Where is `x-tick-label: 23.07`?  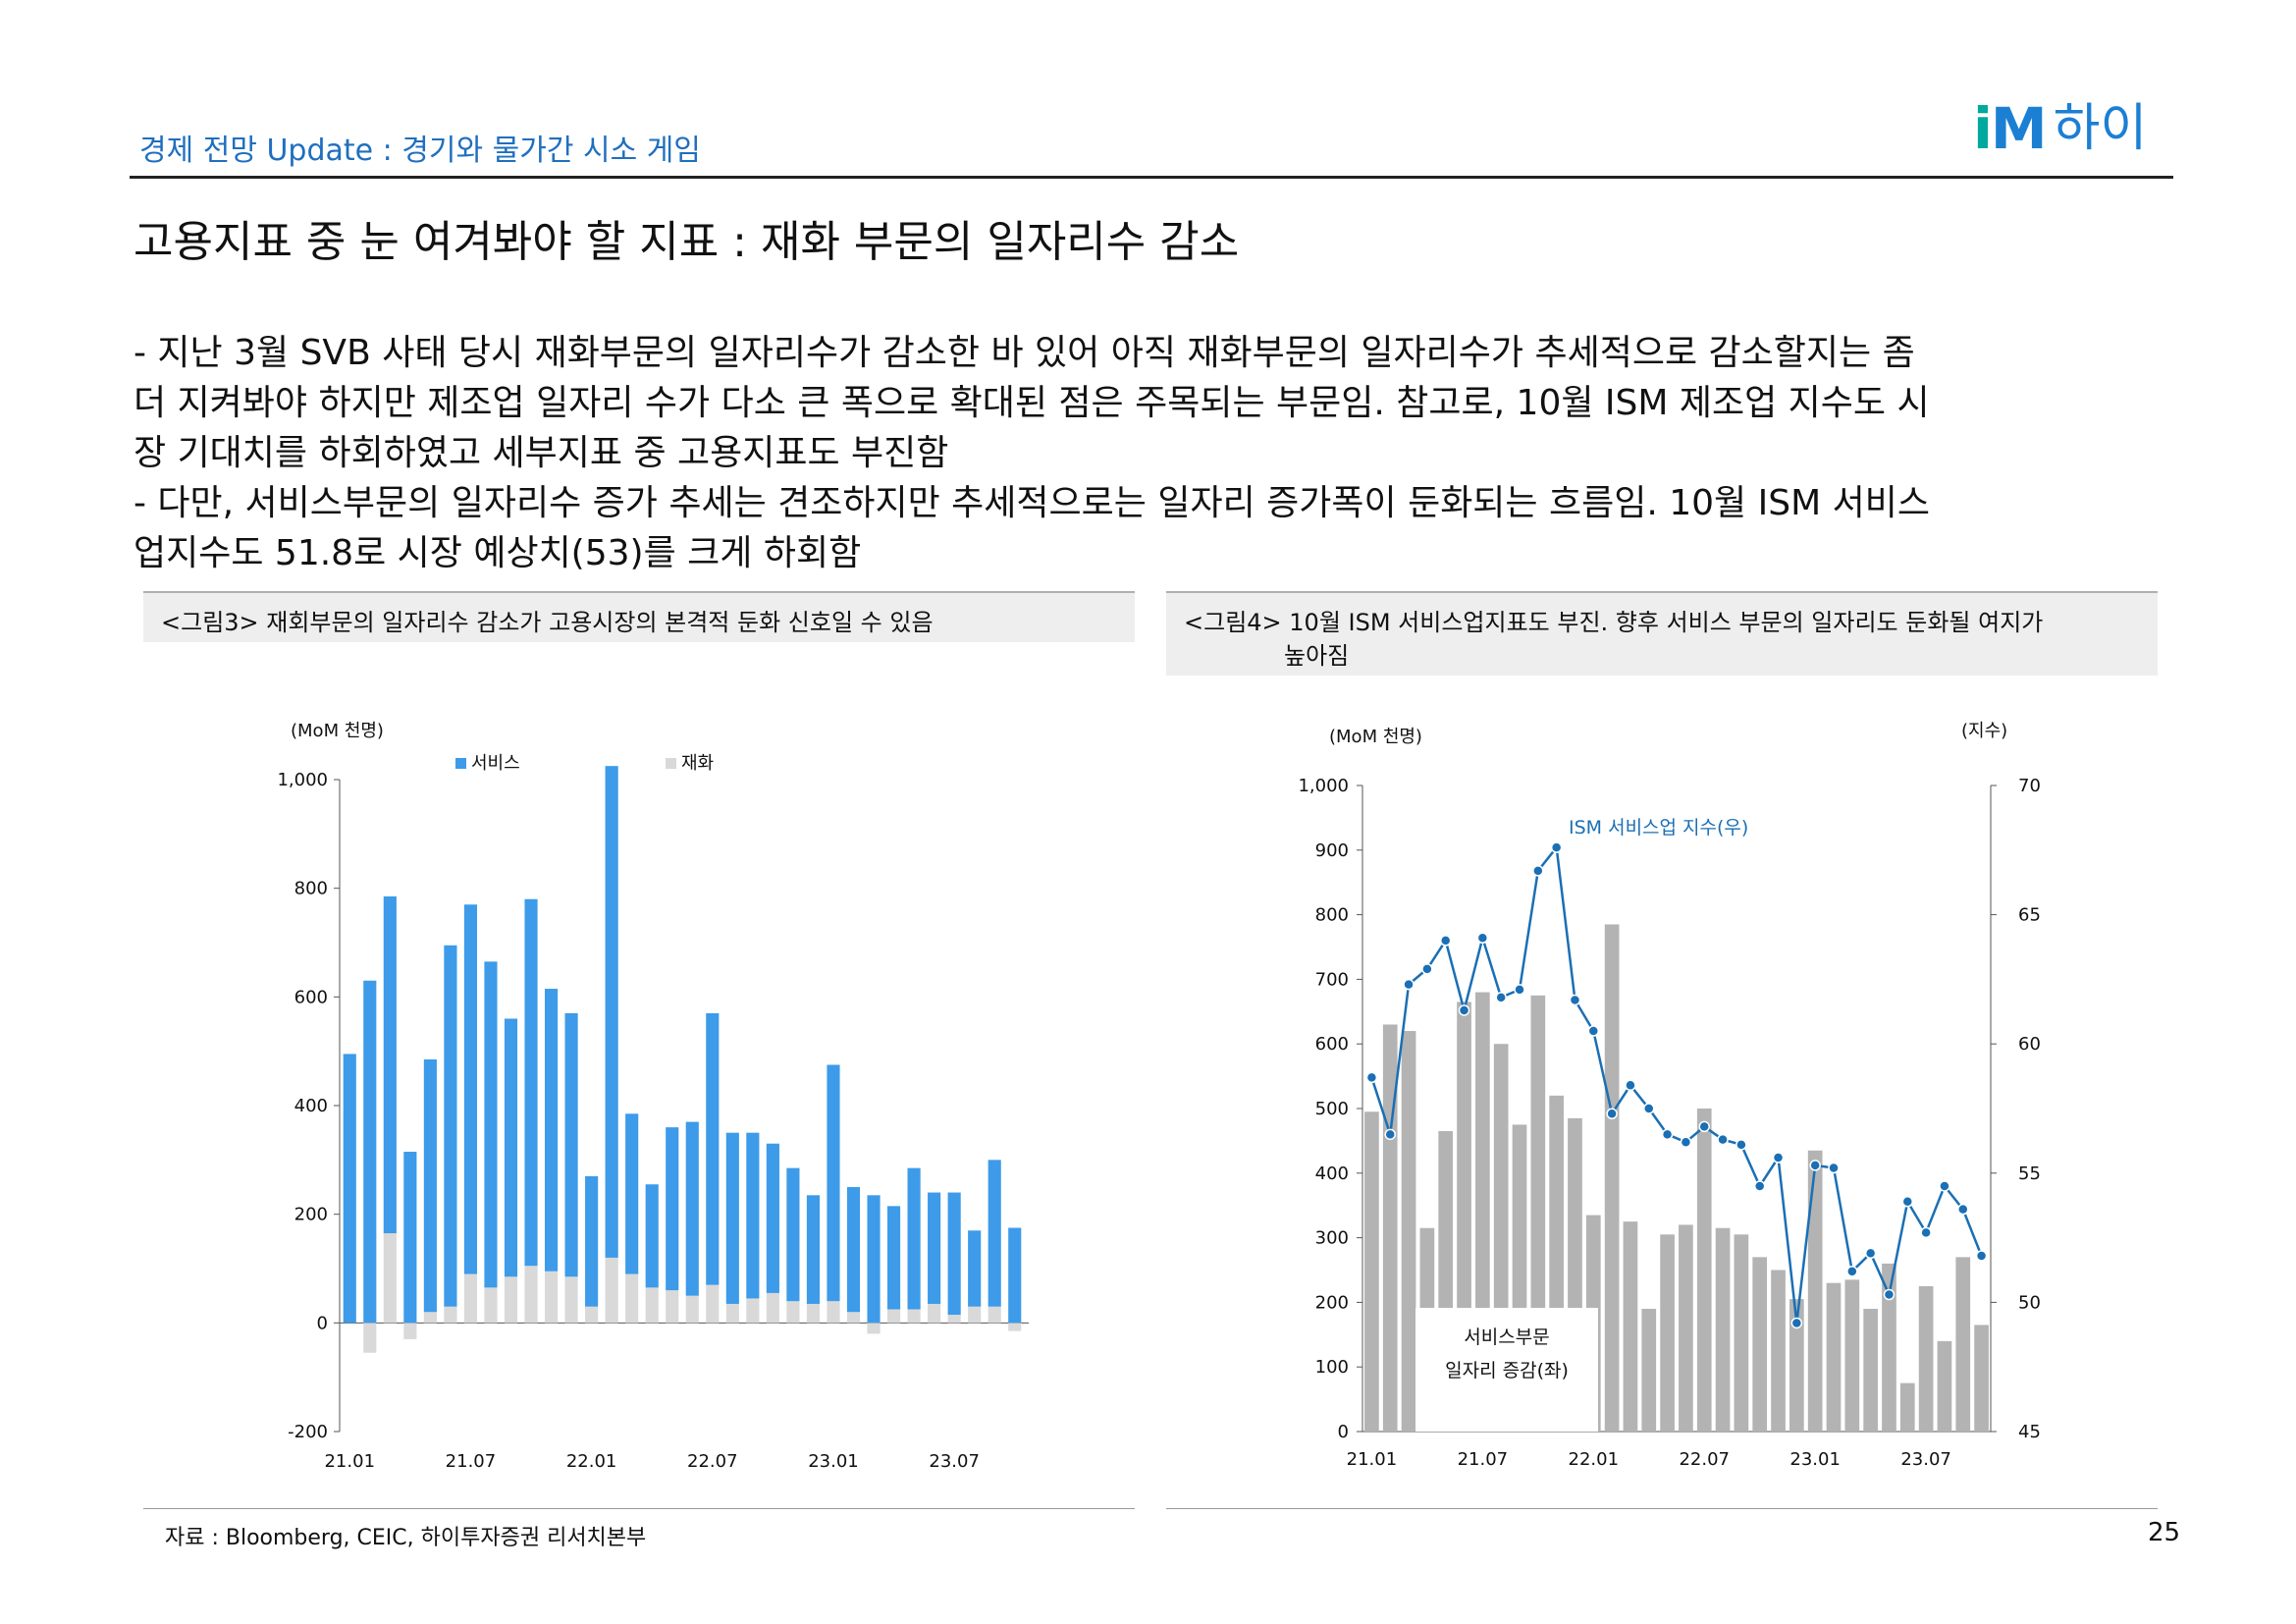 x-tick-label: 23.07 is located at coordinates (954, 1461).